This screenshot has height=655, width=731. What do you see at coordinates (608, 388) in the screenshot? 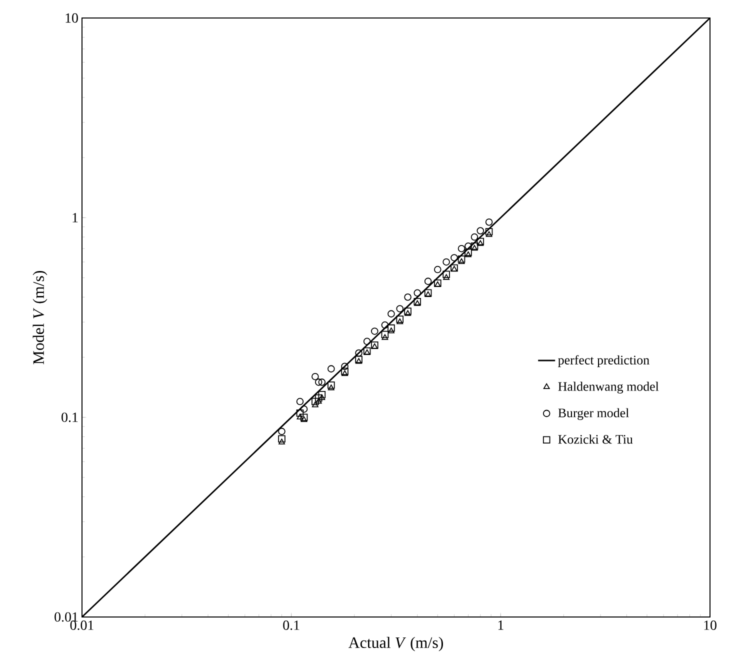
I see `legend-label: Haldenwang model` at bounding box center [608, 388].